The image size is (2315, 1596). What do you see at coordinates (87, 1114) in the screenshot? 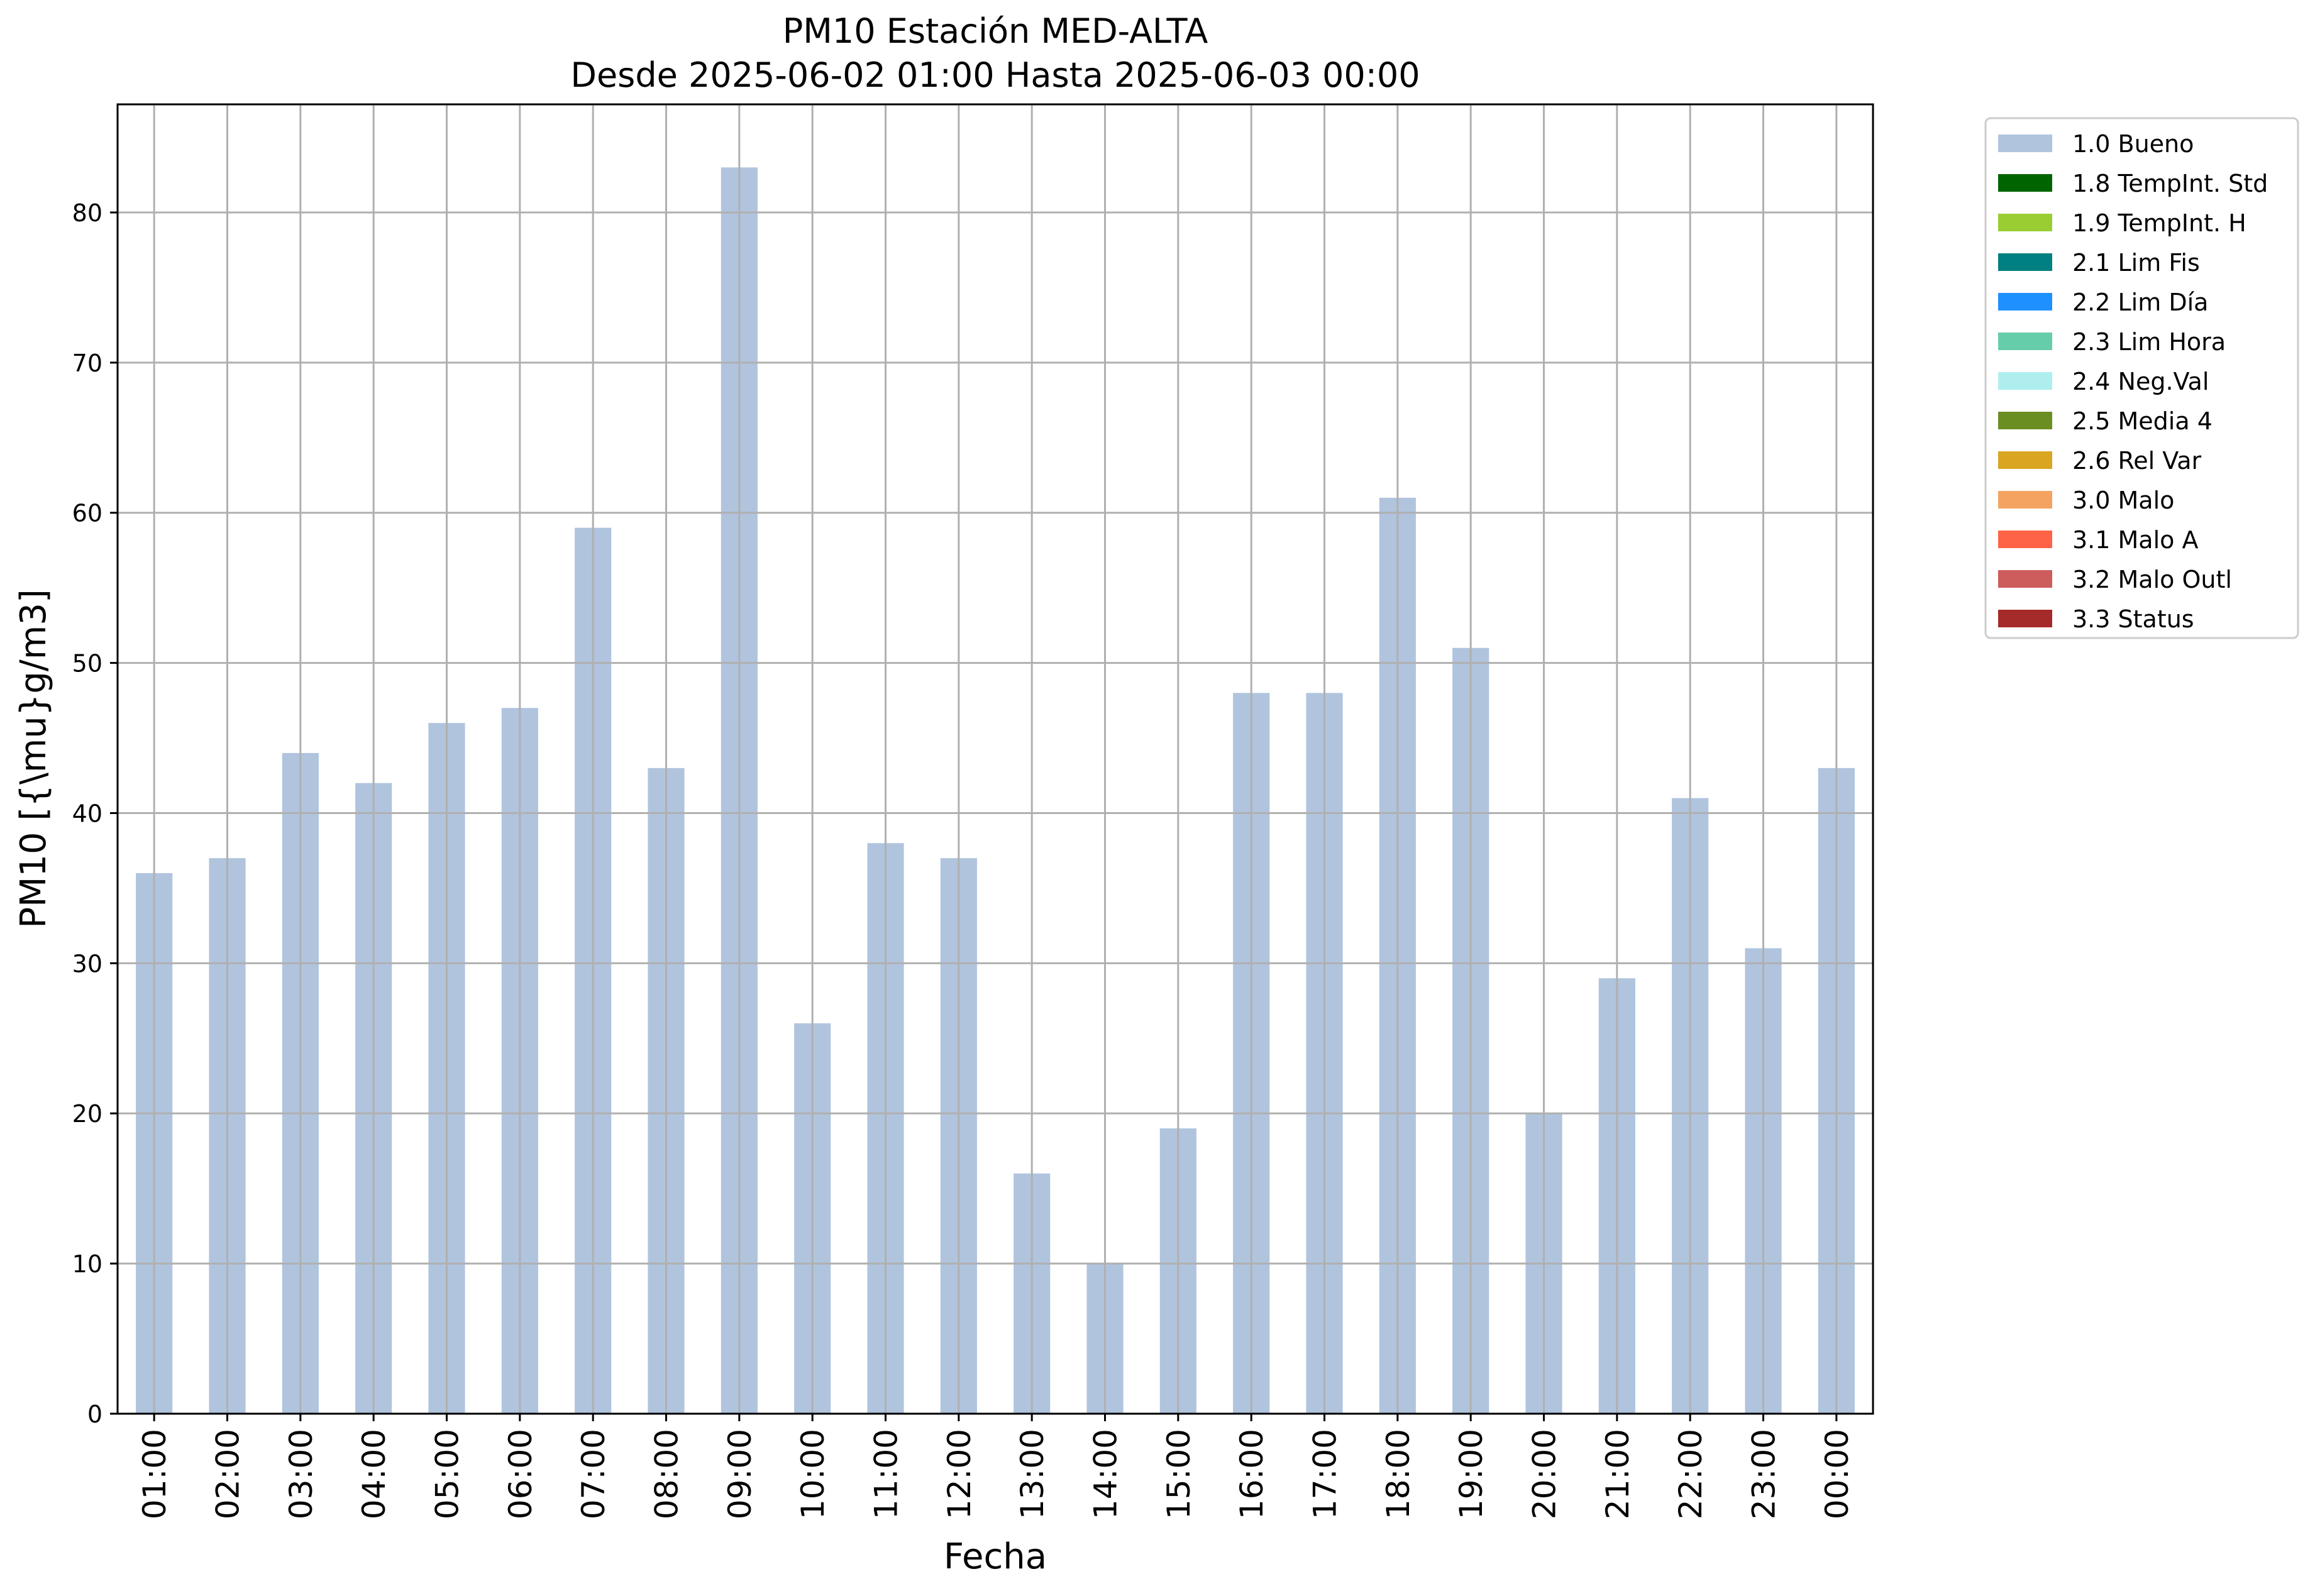
I see `y-tick-label: 20` at bounding box center [87, 1114].